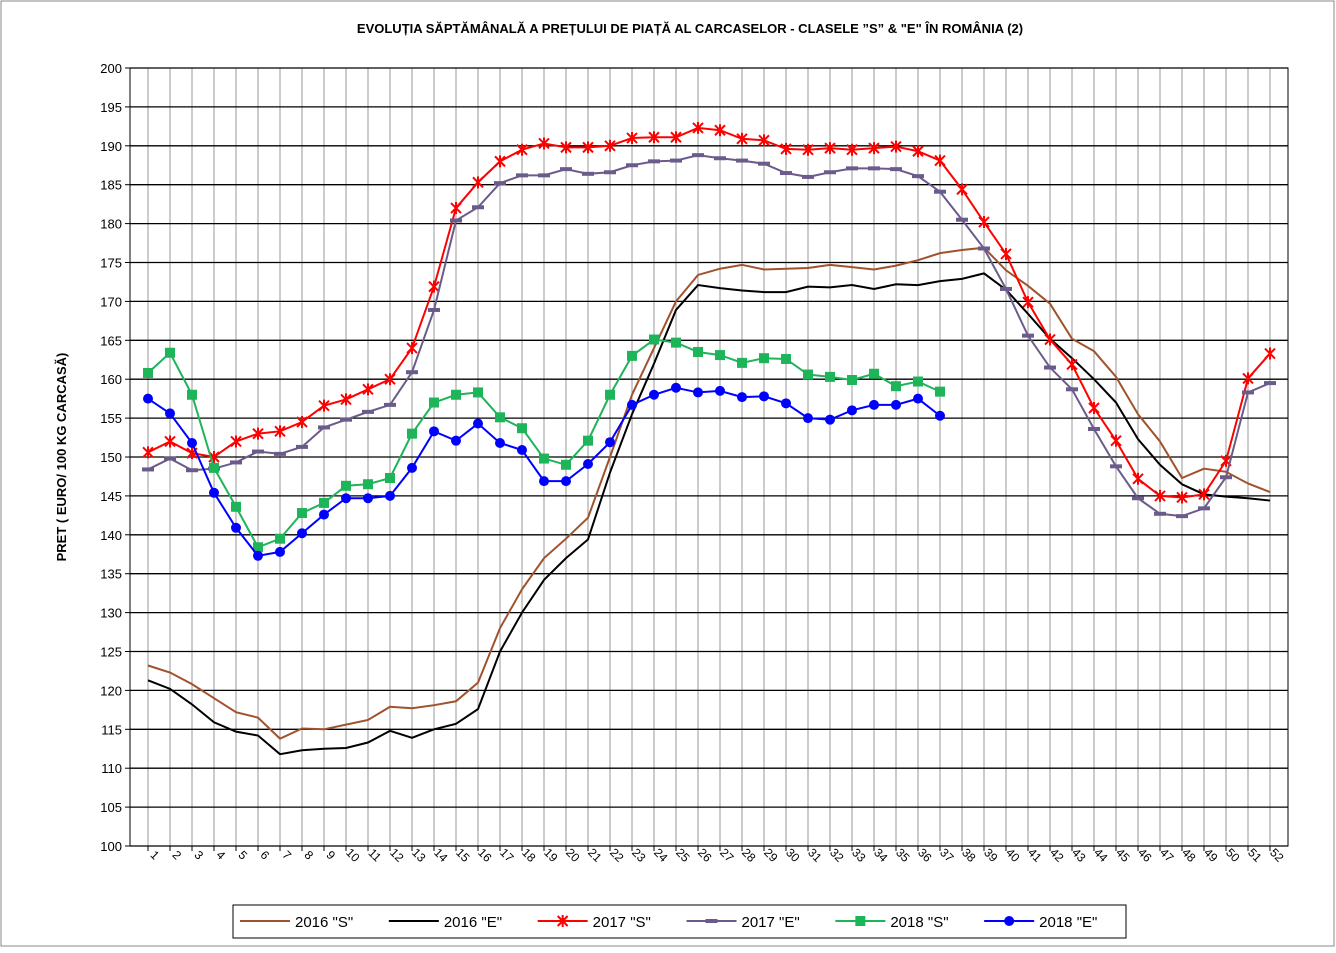  I want to click on y-tick-label: 165, so click(111, 340).